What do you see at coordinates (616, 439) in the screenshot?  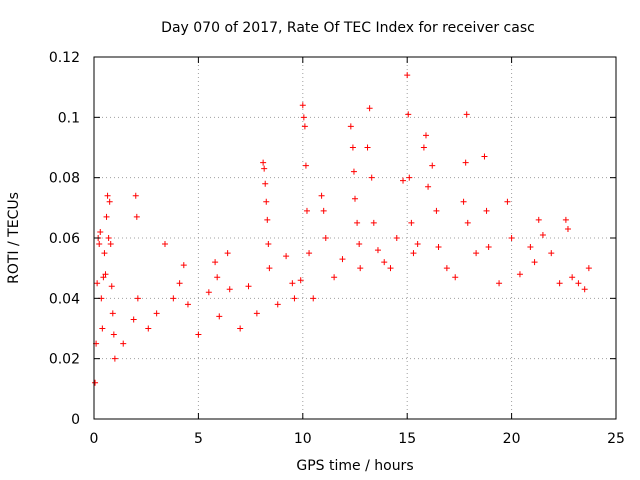 I see `x-tick-label: 25` at bounding box center [616, 439].